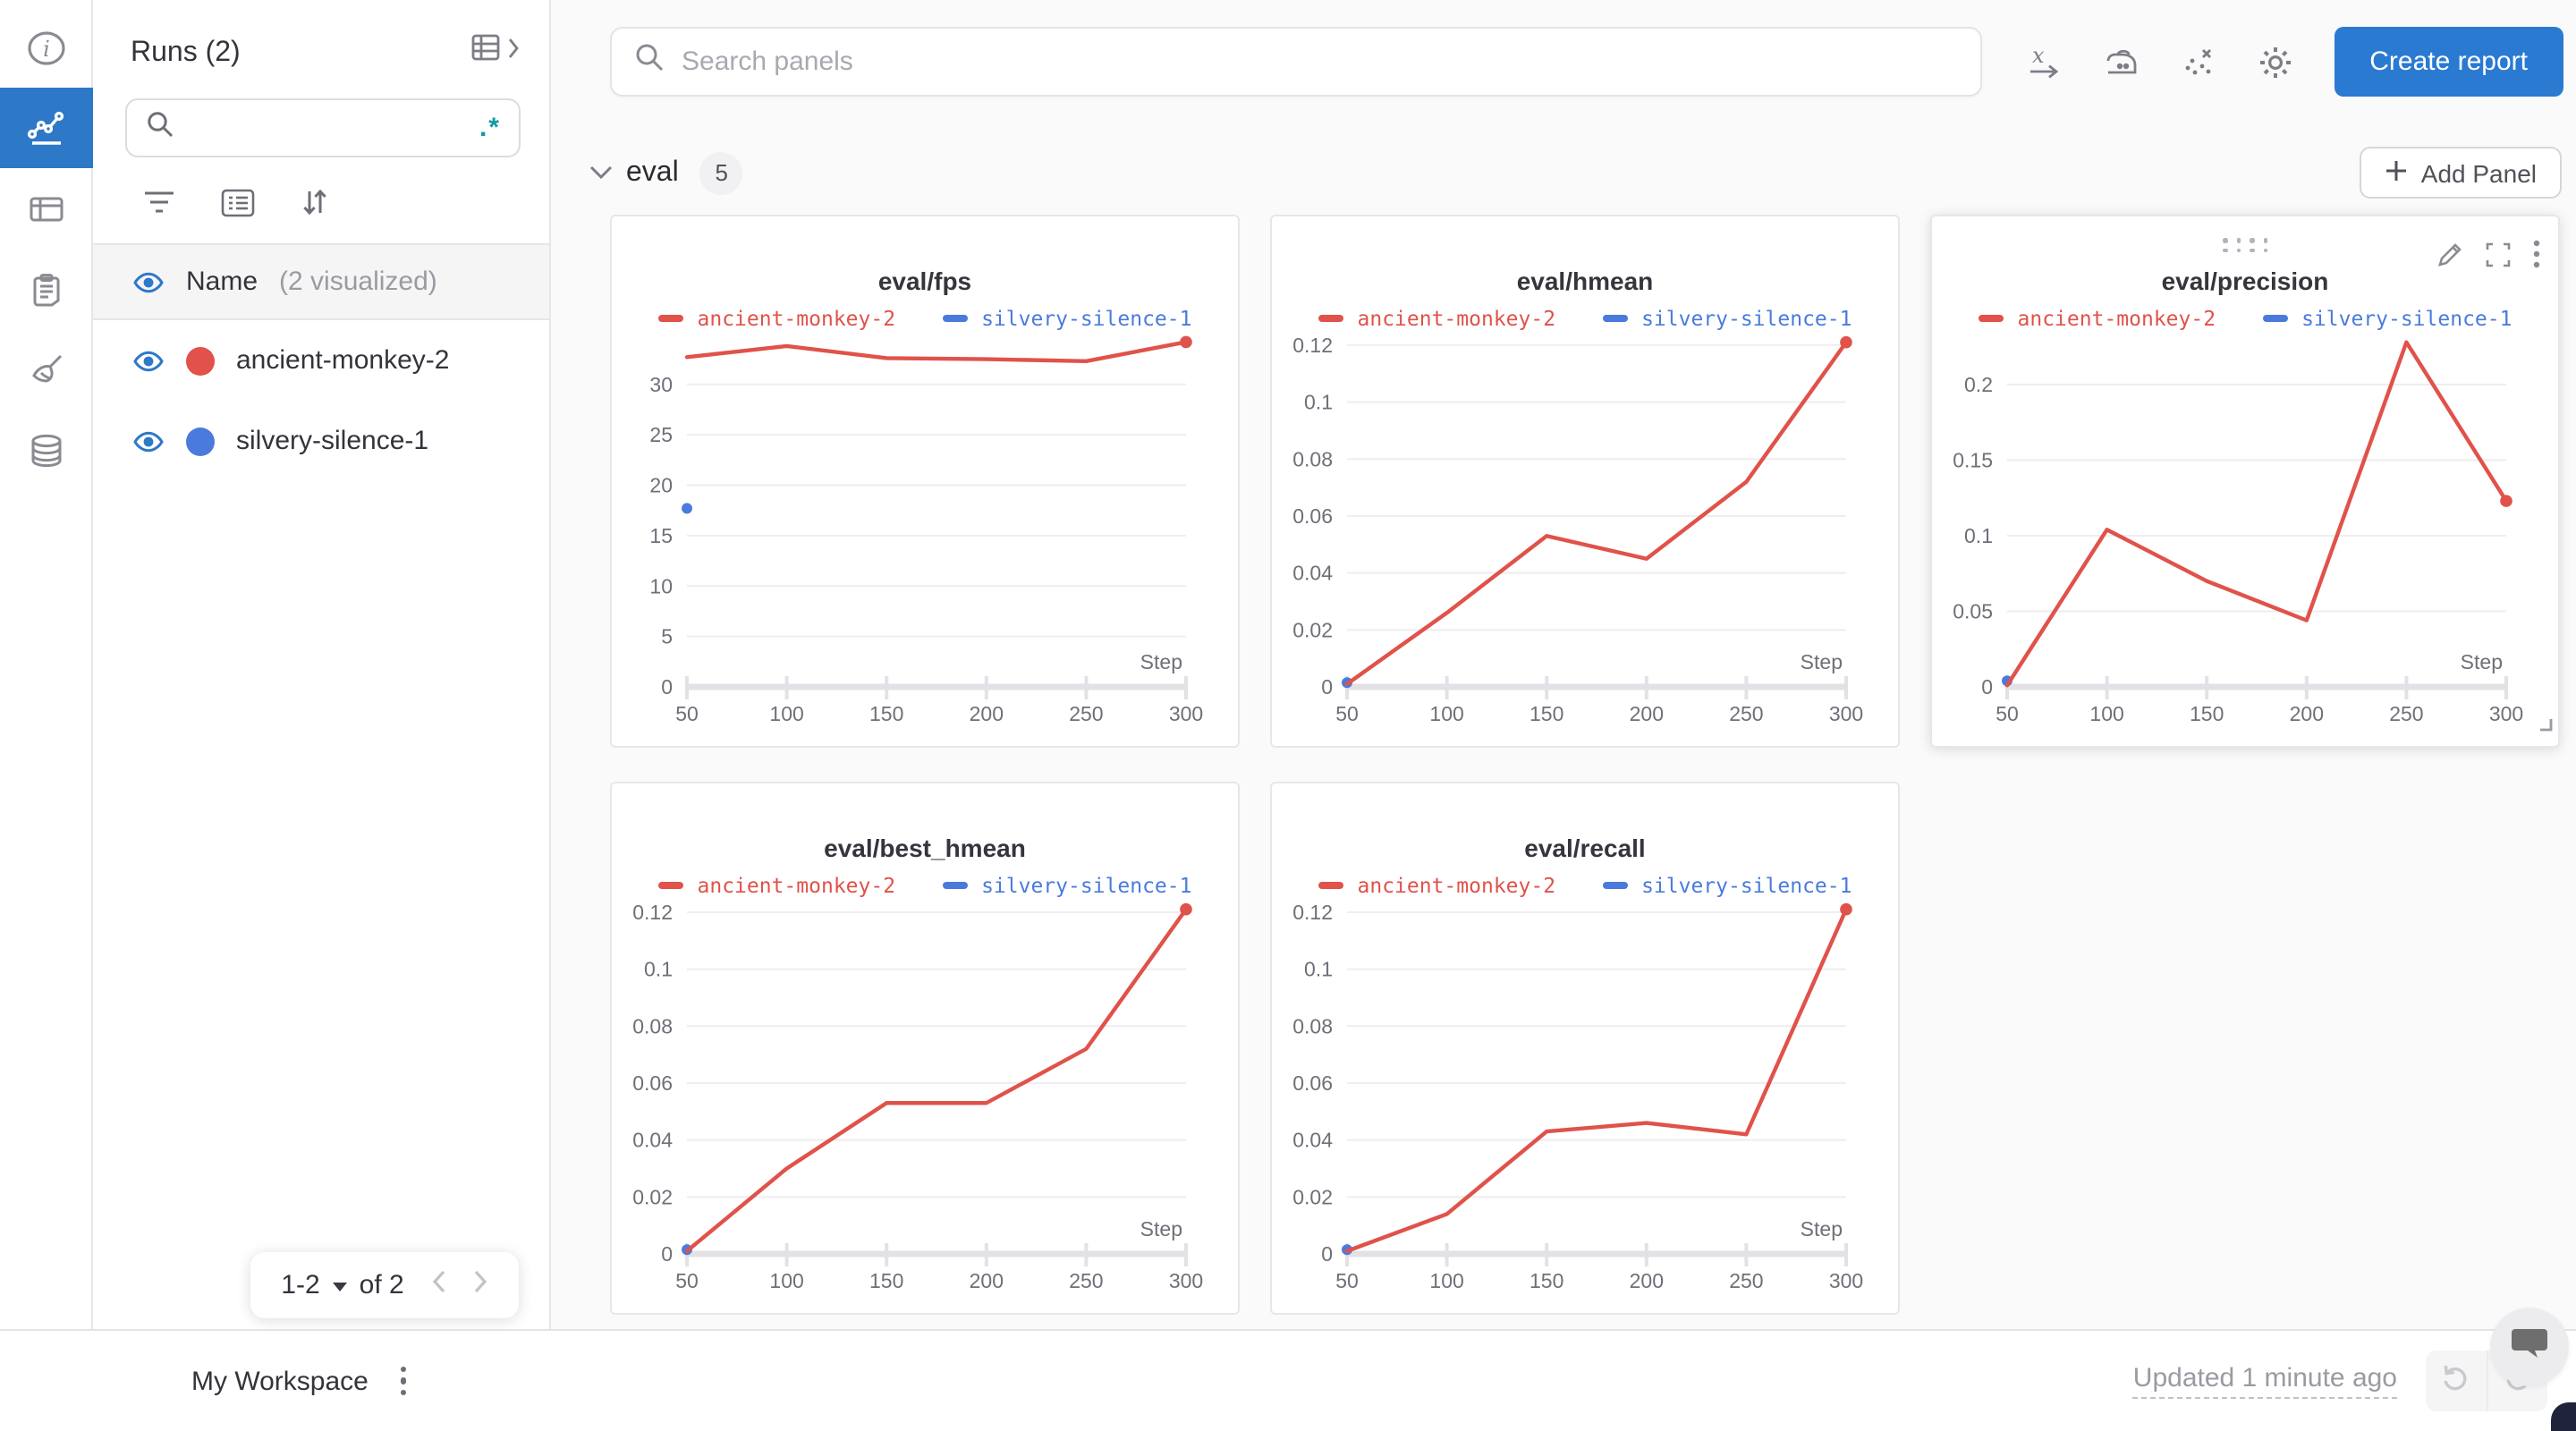 This screenshot has height=1431, width=2576. I want to click on resize-handle-icon, so click(2544, 725).